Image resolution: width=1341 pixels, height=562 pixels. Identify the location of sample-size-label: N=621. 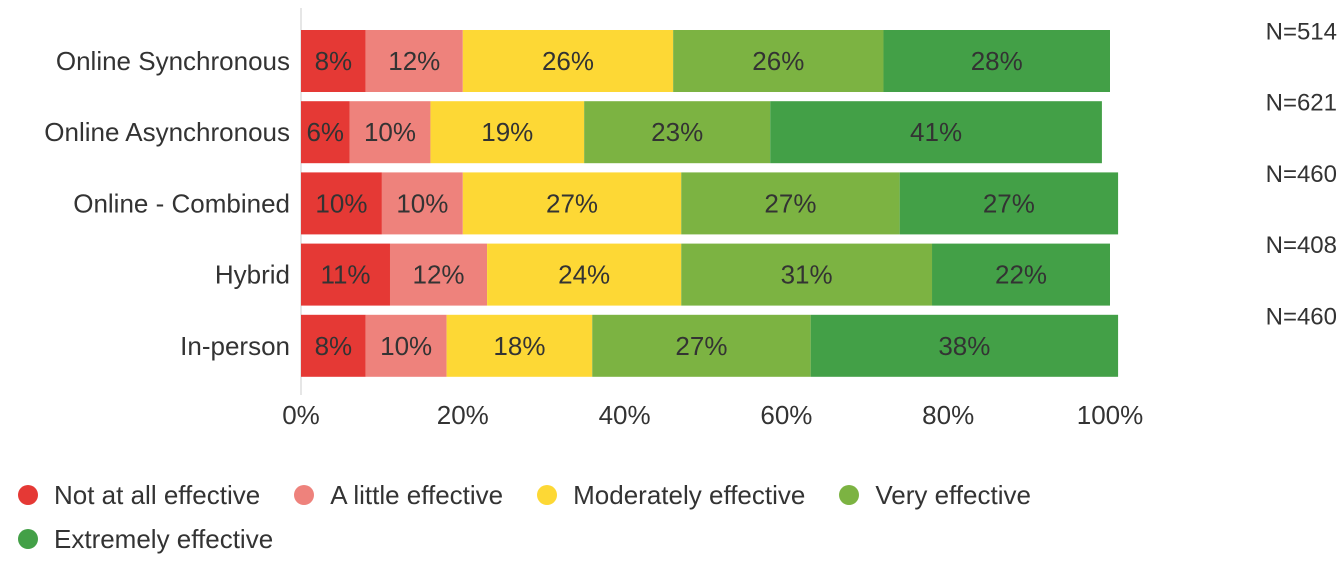
(1301, 103).